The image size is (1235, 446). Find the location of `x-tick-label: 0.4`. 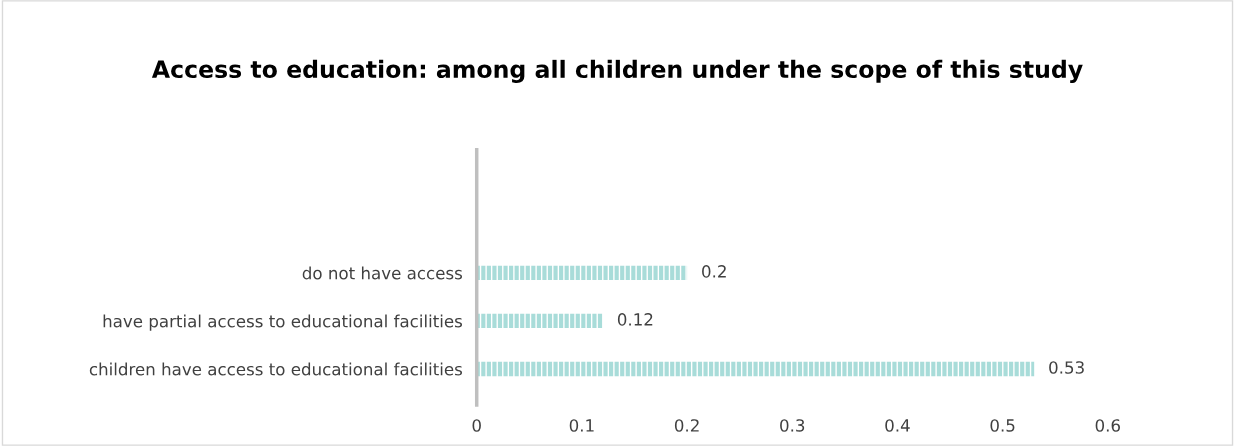

x-tick-label: 0.4 is located at coordinates (897, 425).